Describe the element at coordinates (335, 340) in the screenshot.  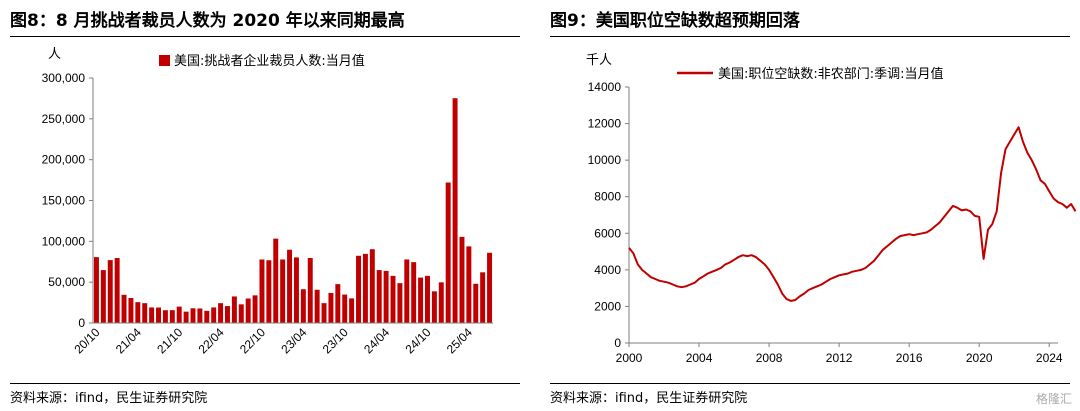
I see `x-tick-label: 23/10` at that location.